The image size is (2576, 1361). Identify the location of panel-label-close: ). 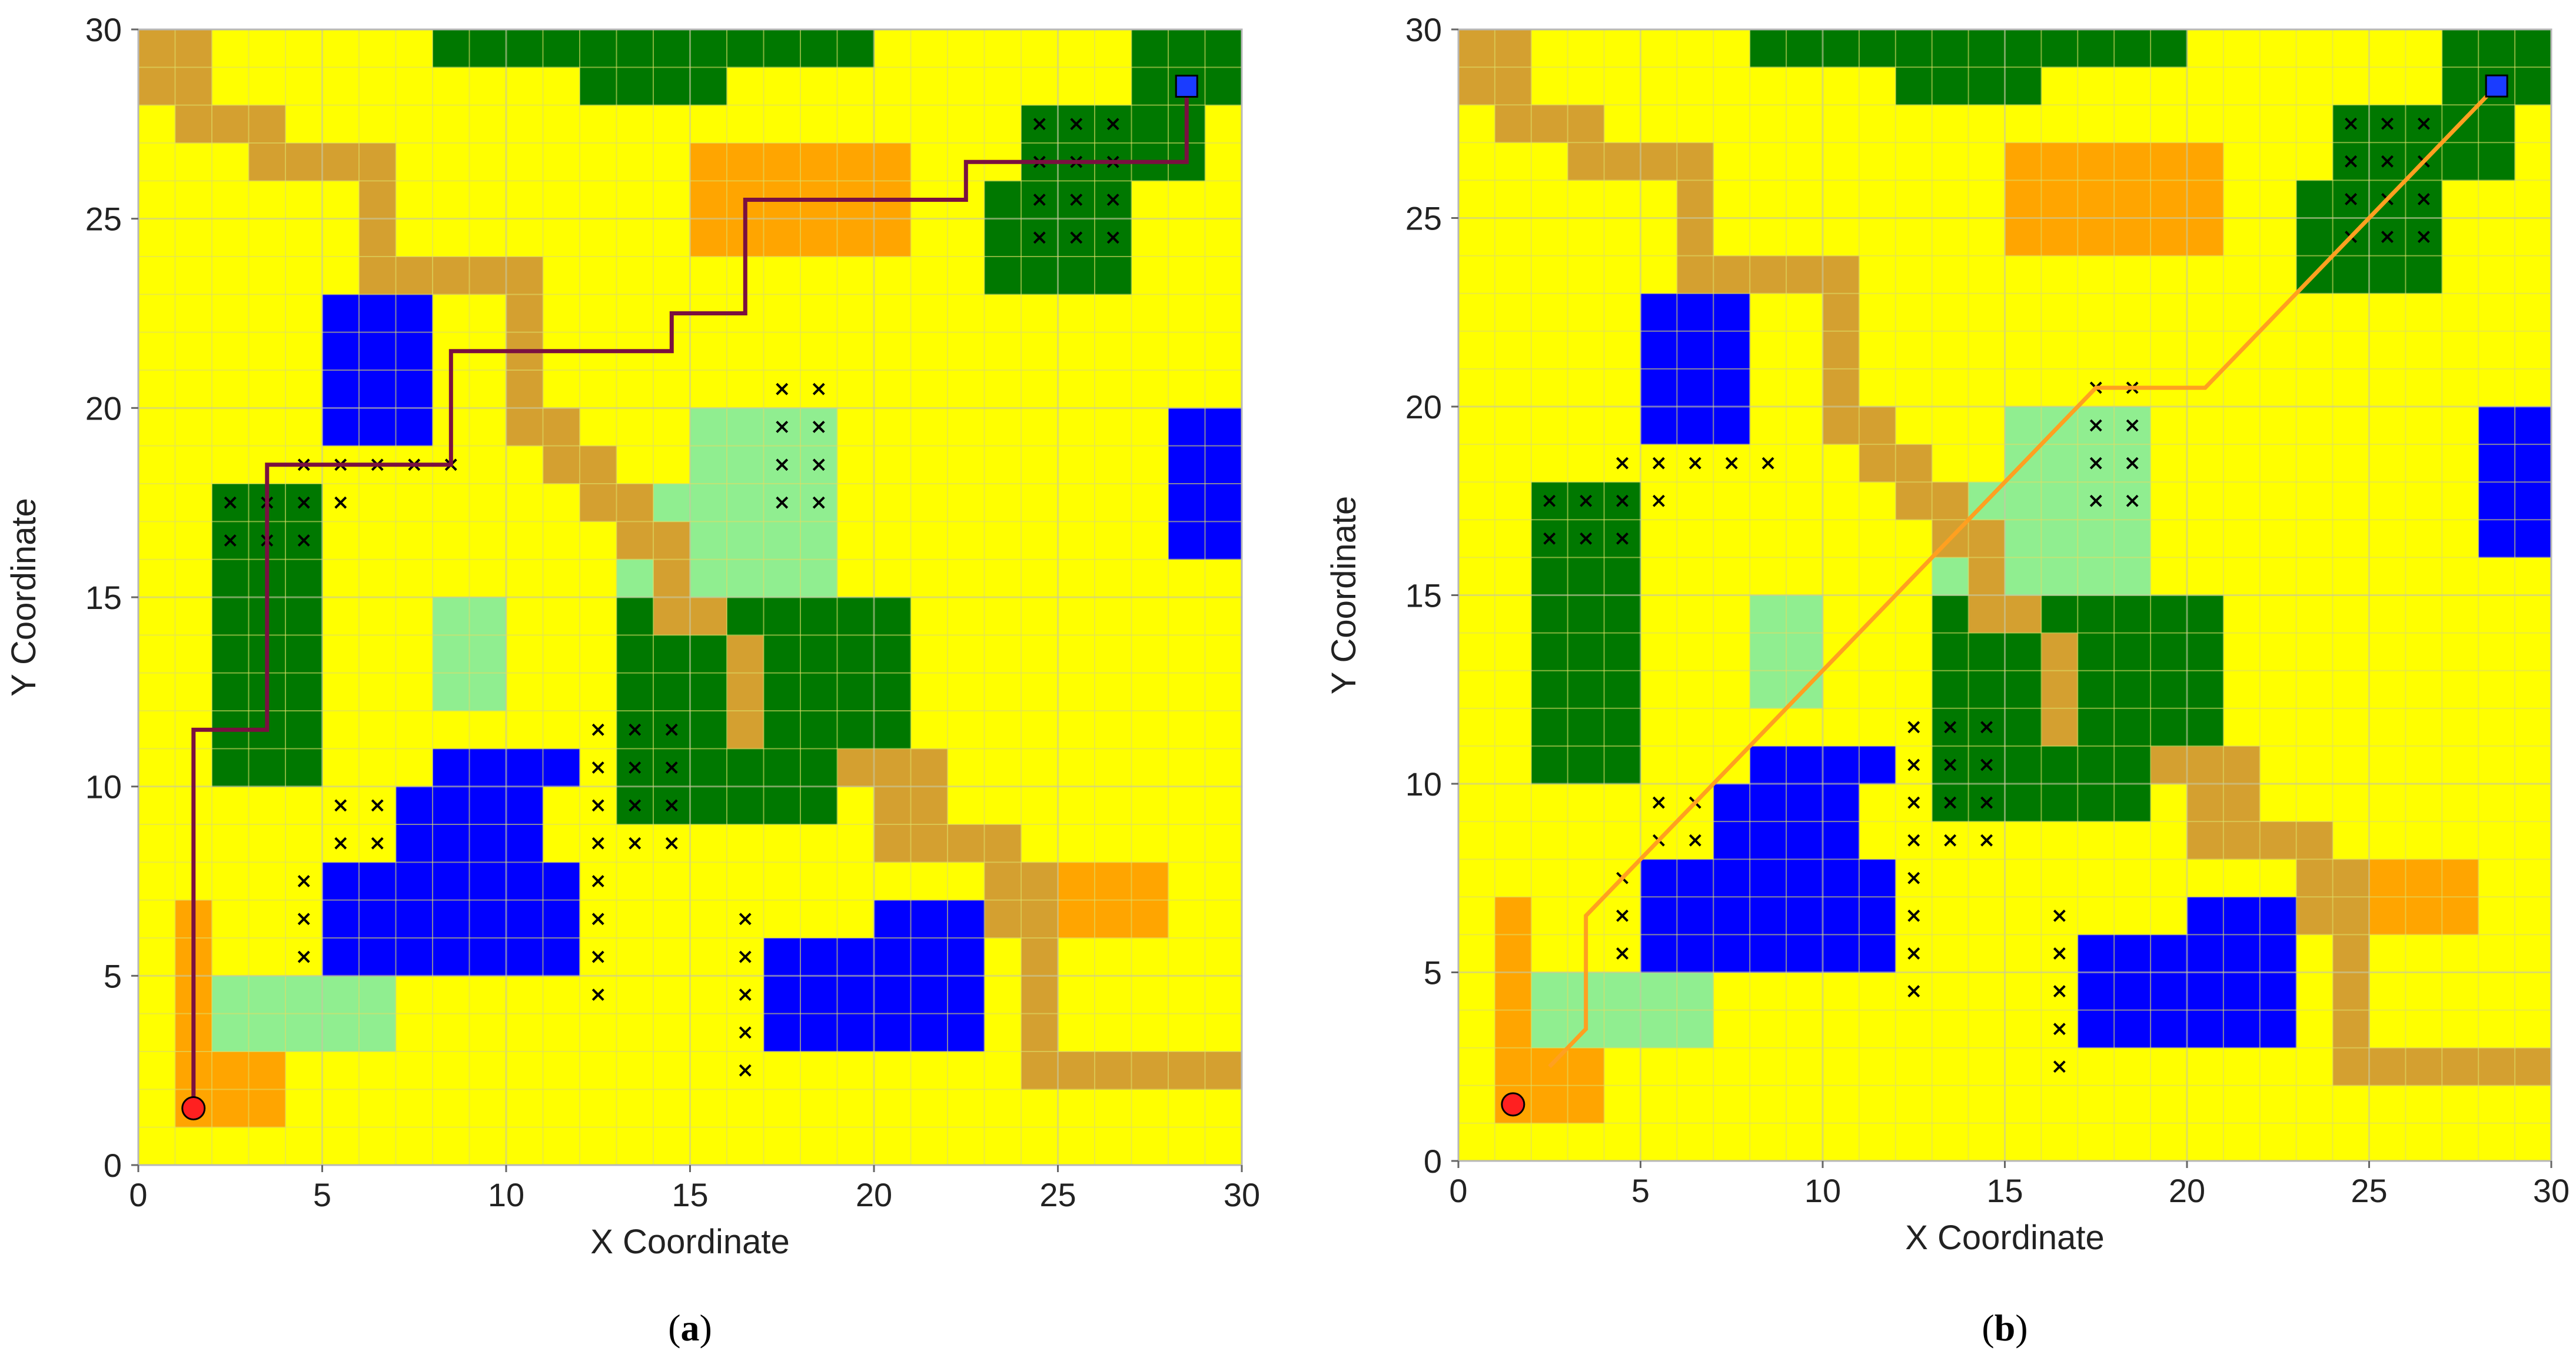
(2021, 1328).